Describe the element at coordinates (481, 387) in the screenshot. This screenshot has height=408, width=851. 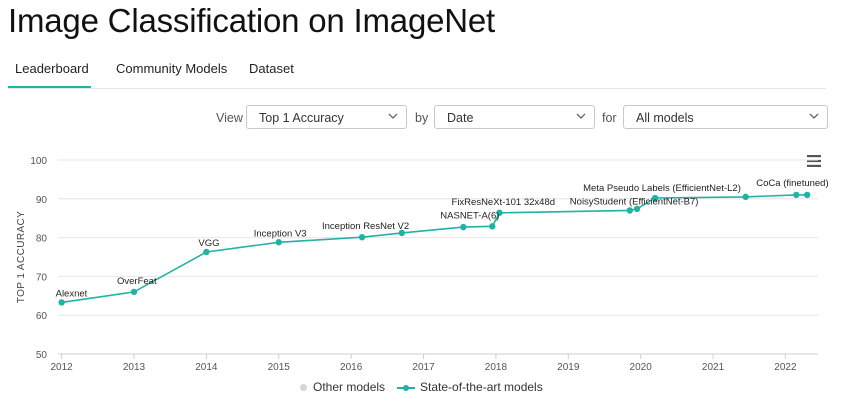
I see `legend-sota-label: State-of-the-art models` at that location.